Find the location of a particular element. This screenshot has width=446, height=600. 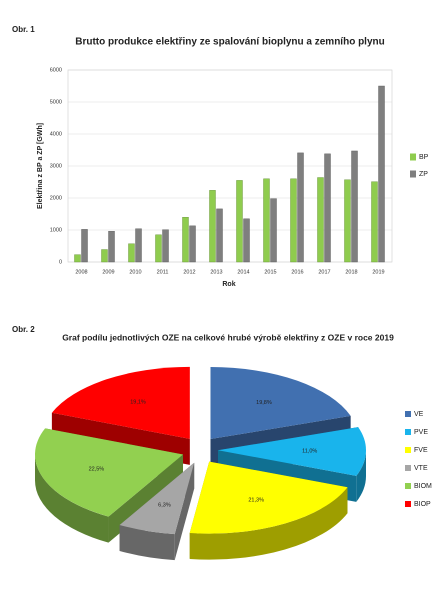

legend-label: VTE is located at coordinates (421, 468).